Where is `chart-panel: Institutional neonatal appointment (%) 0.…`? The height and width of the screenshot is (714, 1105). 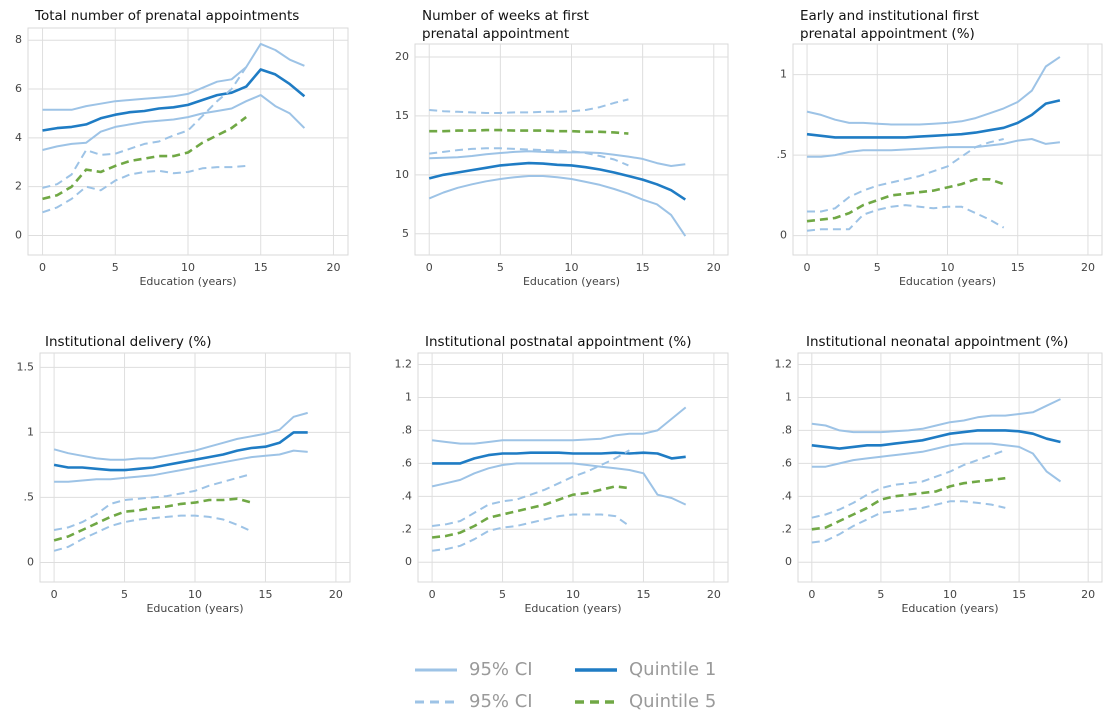
chart-panel: Institutional neonatal appointment (%) 0.… is located at coordinates (939, 474).